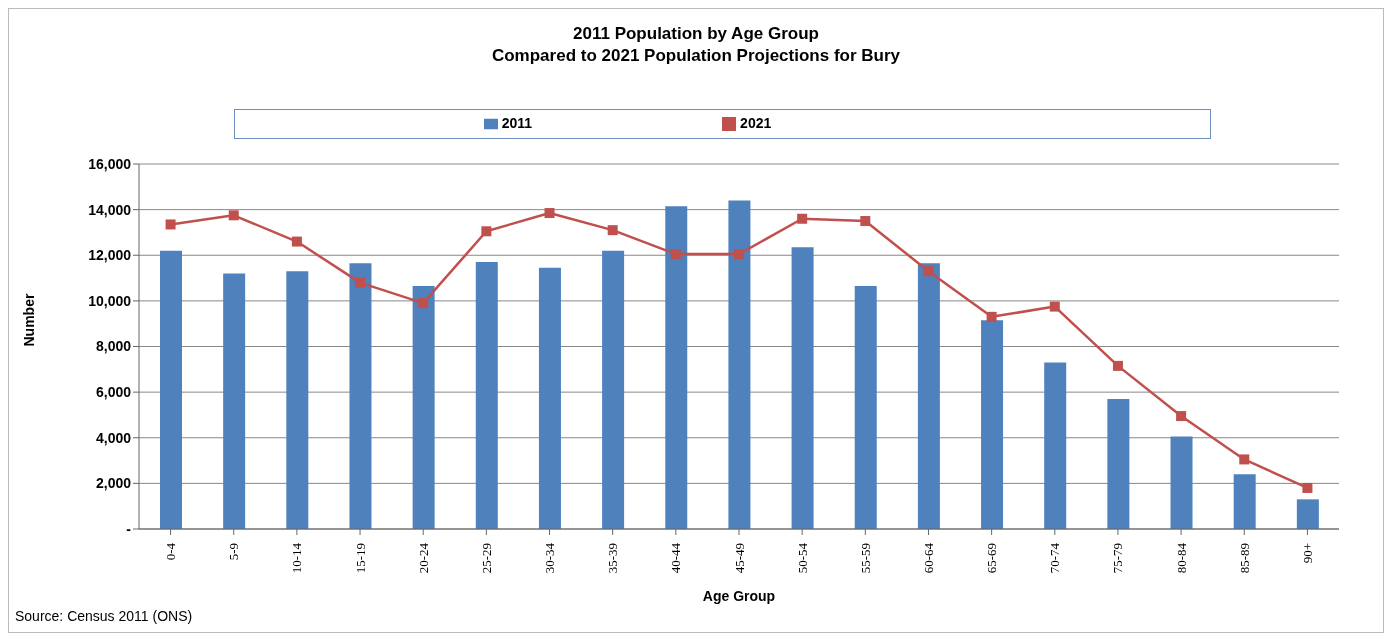  I want to click on x-tick-label: 10-14, so click(297, 558).